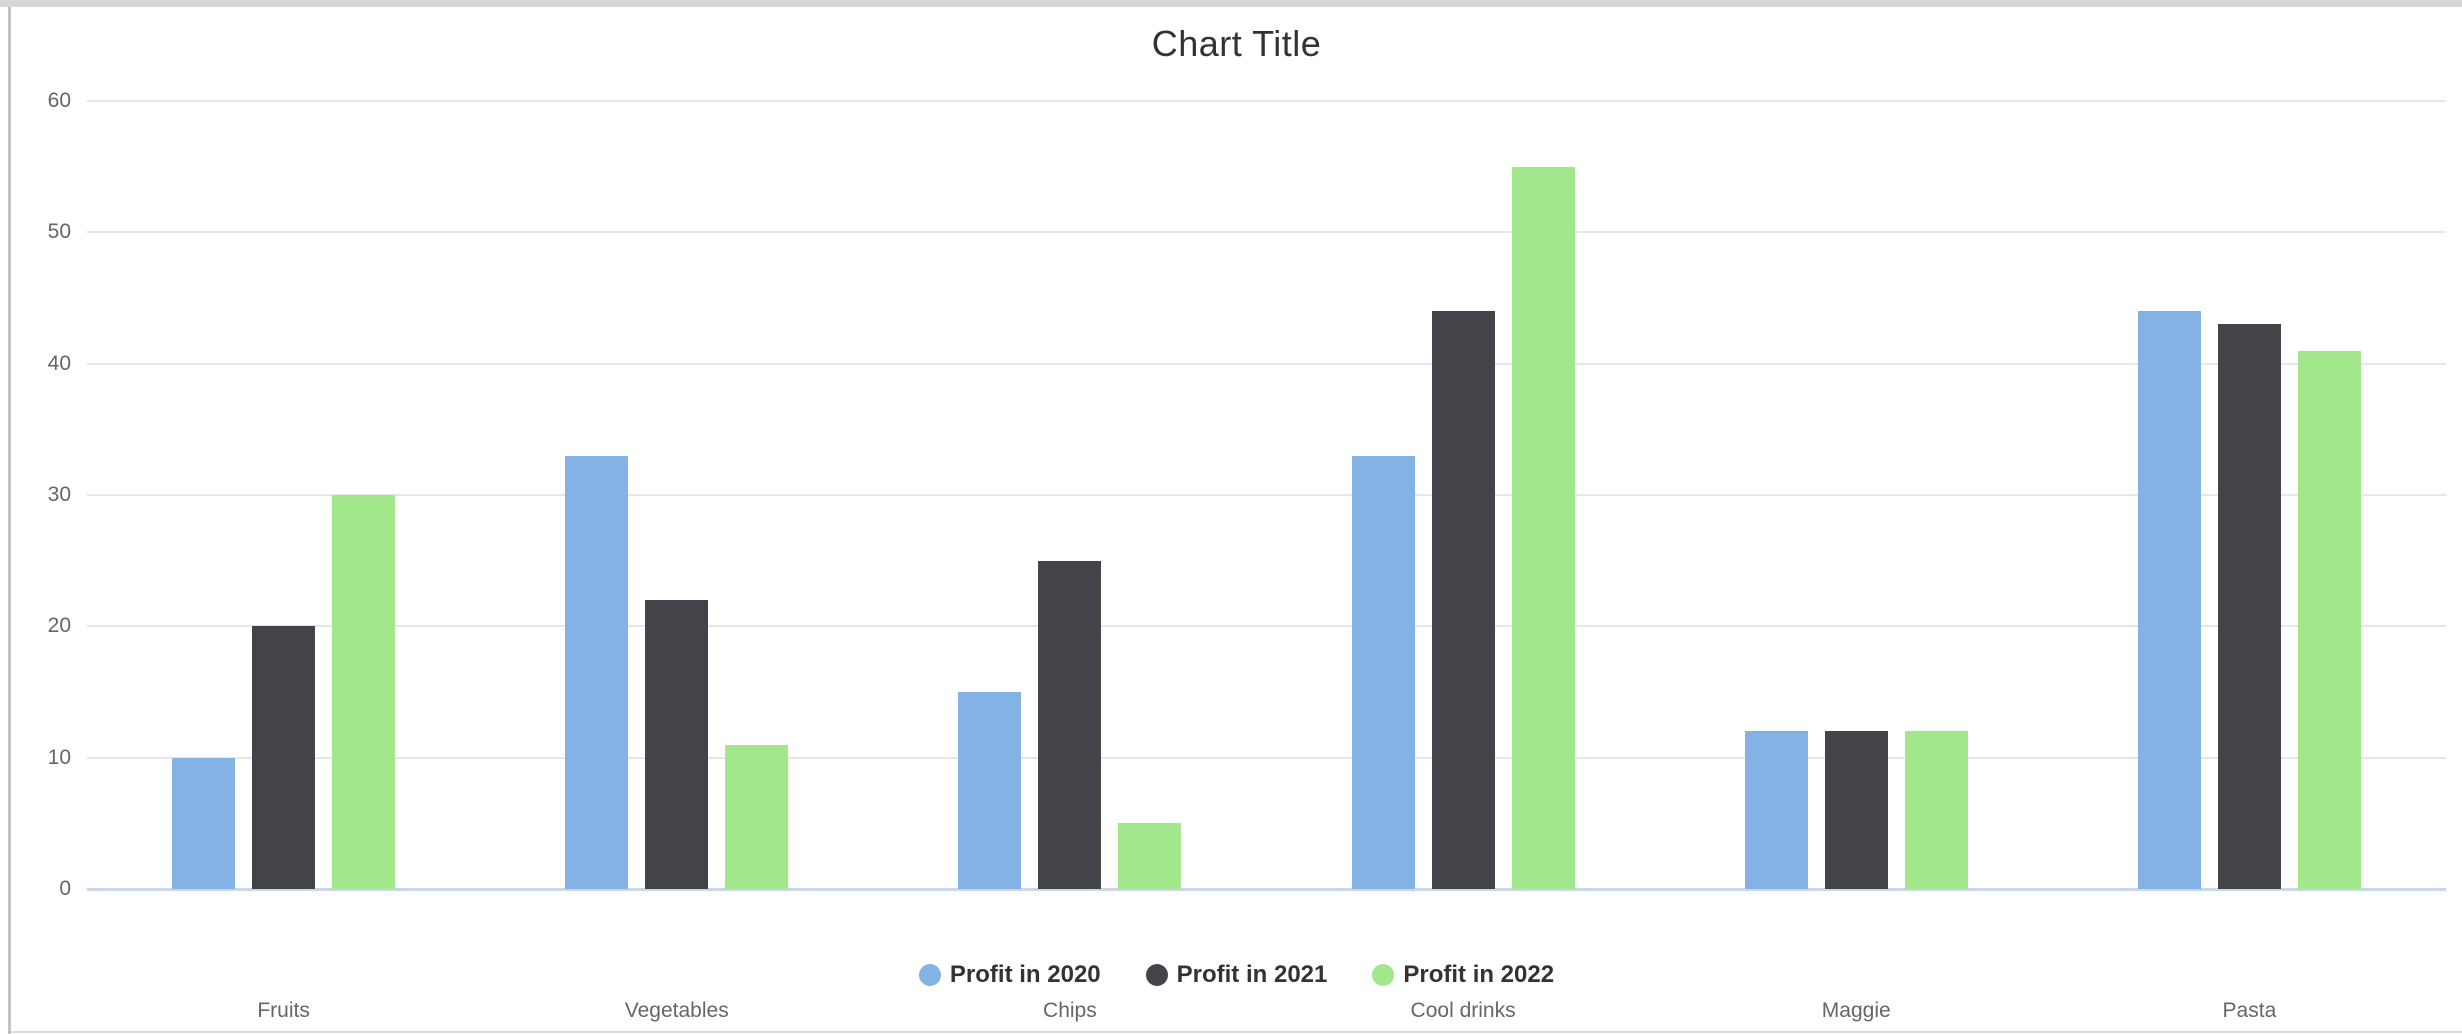 The width and height of the screenshot is (2462, 1034). I want to click on legend-item-profit-in-2021: Profit in 2021, so click(1236, 975).